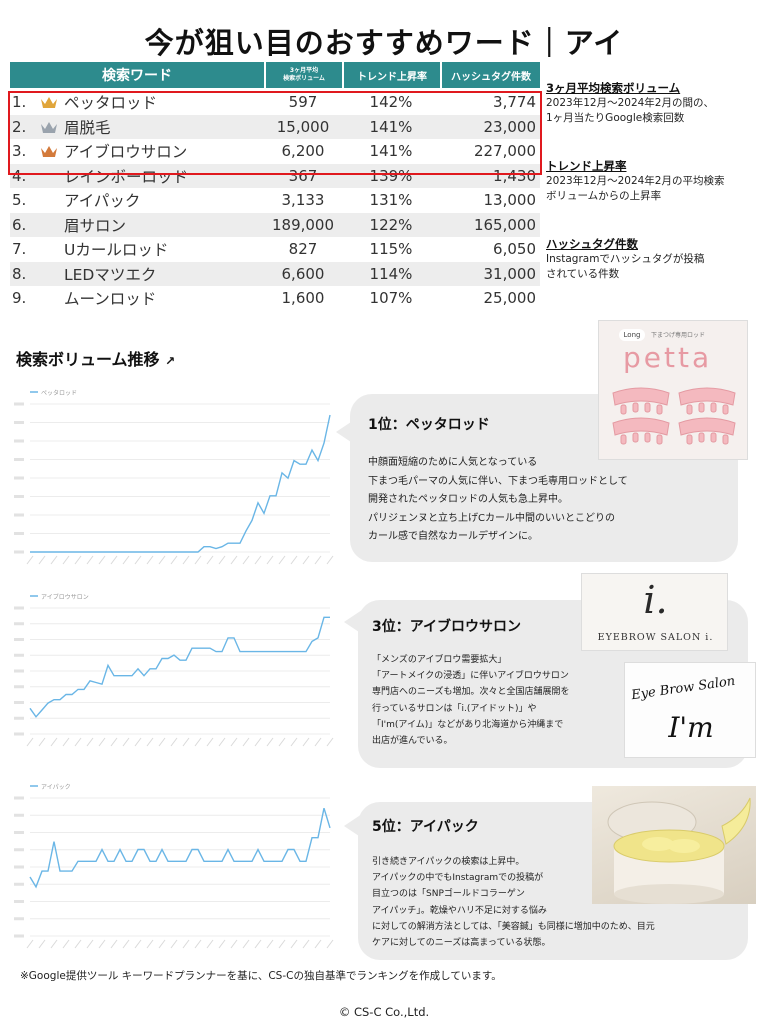  Describe the element at coordinates (111, 103) in the screenshot. I see `row-keyword: ペッタロッド` at that location.